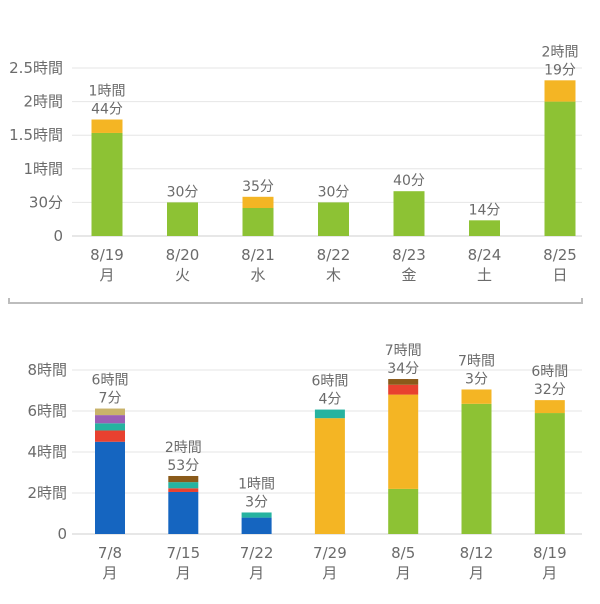 The image size is (600, 604). I want to click on weekly-total-label: 32分, so click(550, 390).